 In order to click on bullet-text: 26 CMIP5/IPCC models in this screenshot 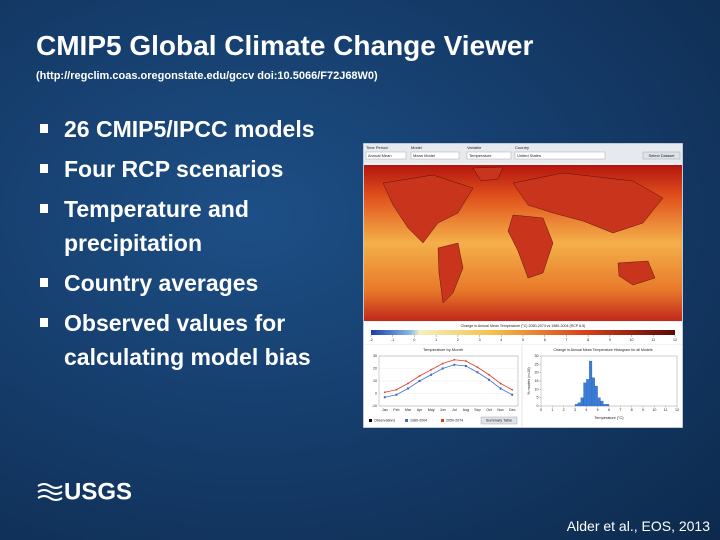, I will do `click(189, 129)`.